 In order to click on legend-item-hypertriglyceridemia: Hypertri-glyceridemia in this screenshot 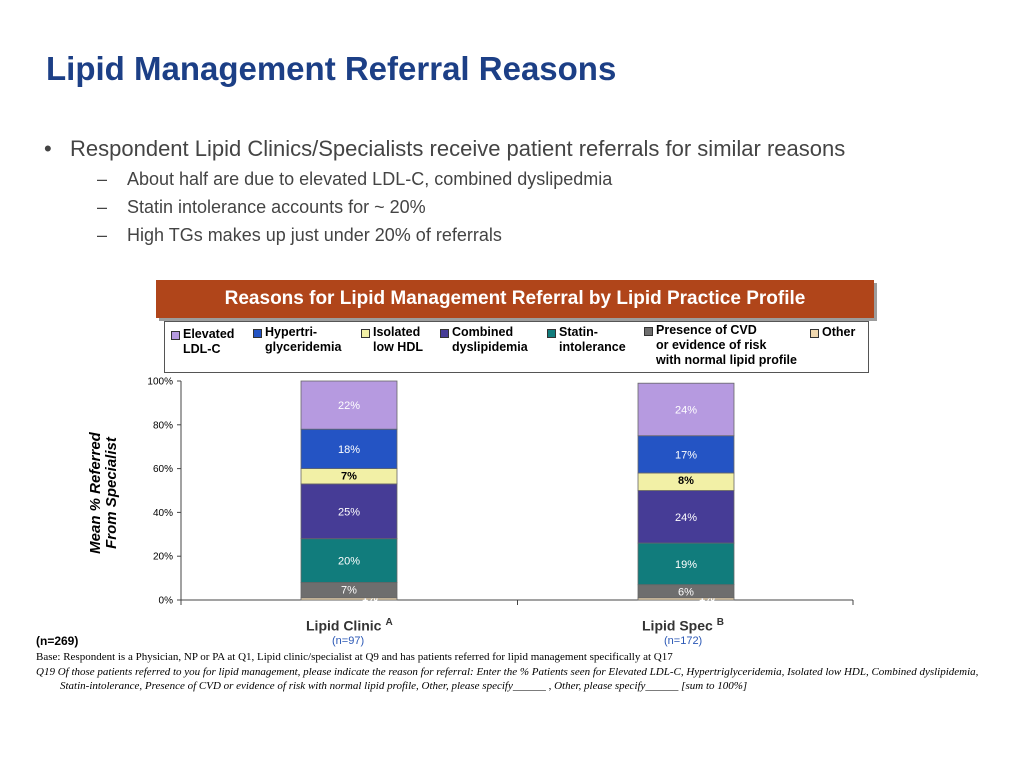, I will do `click(297, 340)`.